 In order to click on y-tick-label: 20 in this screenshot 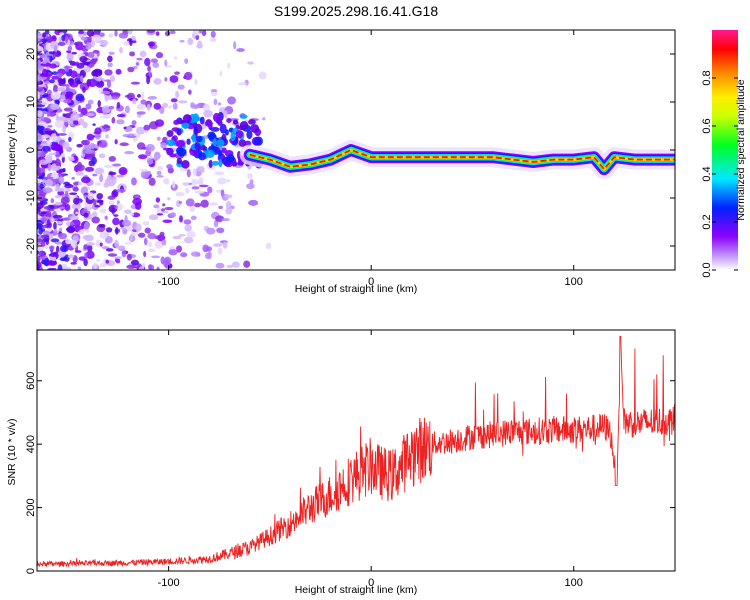, I will do `click(31, 54)`.